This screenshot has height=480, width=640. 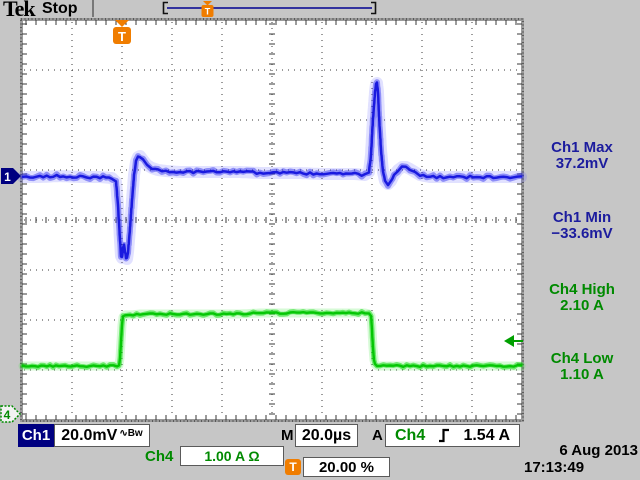 What do you see at coordinates (582, 233) in the screenshot?
I see `measurement-value: −33.6mV` at bounding box center [582, 233].